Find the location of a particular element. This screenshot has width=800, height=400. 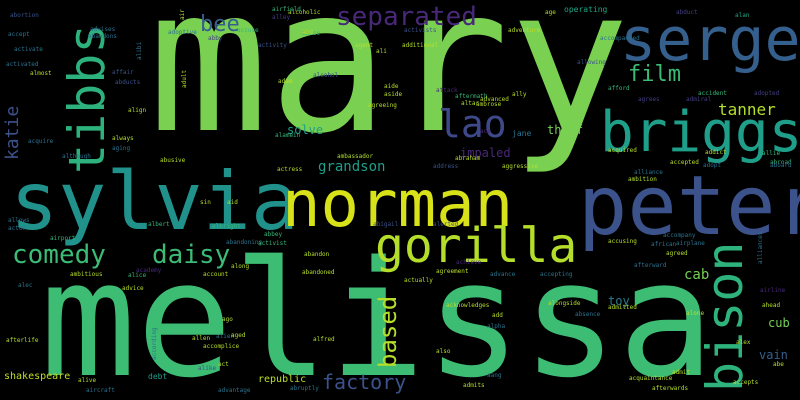

word-aggressive: aggressive is located at coordinates (520, 166).